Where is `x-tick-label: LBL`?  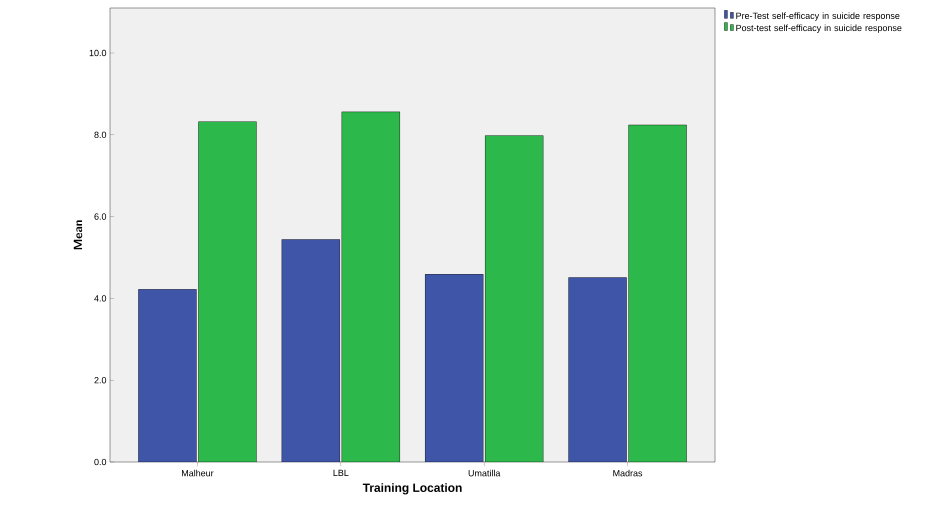
x-tick-label: LBL is located at coordinates (341, 473).